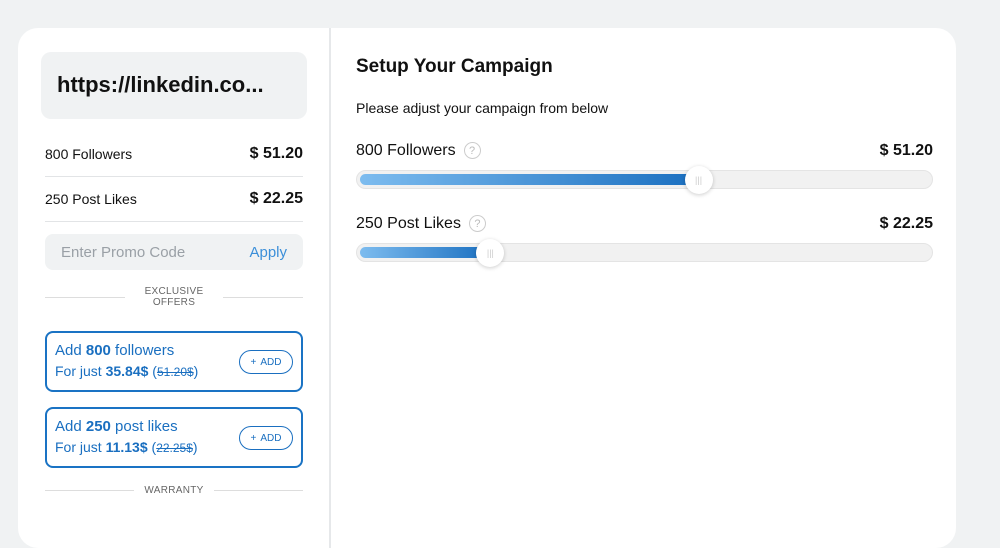  What do you see at coordinates (406, 150) in the screenshot?
I see `slider-label: 800 Followers` at bounding box center [406, 150].